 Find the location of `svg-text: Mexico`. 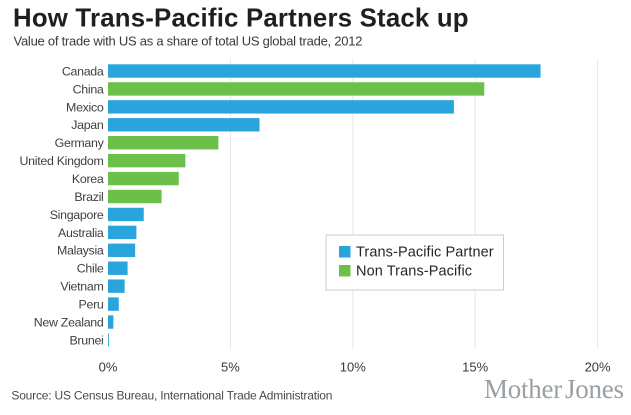

svg-text: Mexico is located at coordinates (85, 107).